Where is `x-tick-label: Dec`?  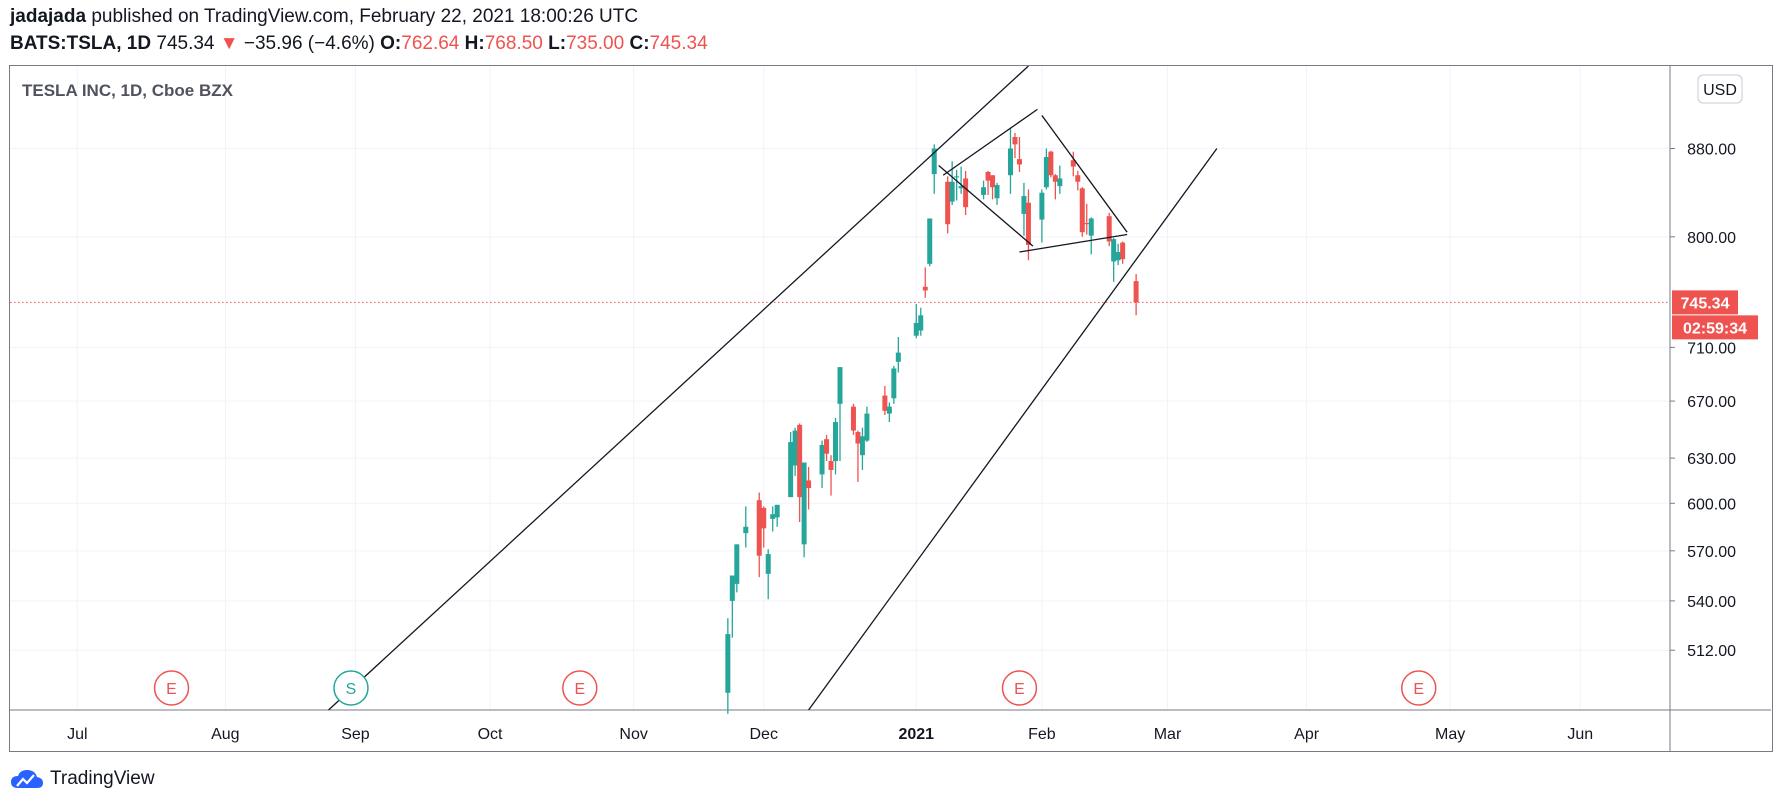 x-tick-label: Dec is located at coordinates (764, 734).